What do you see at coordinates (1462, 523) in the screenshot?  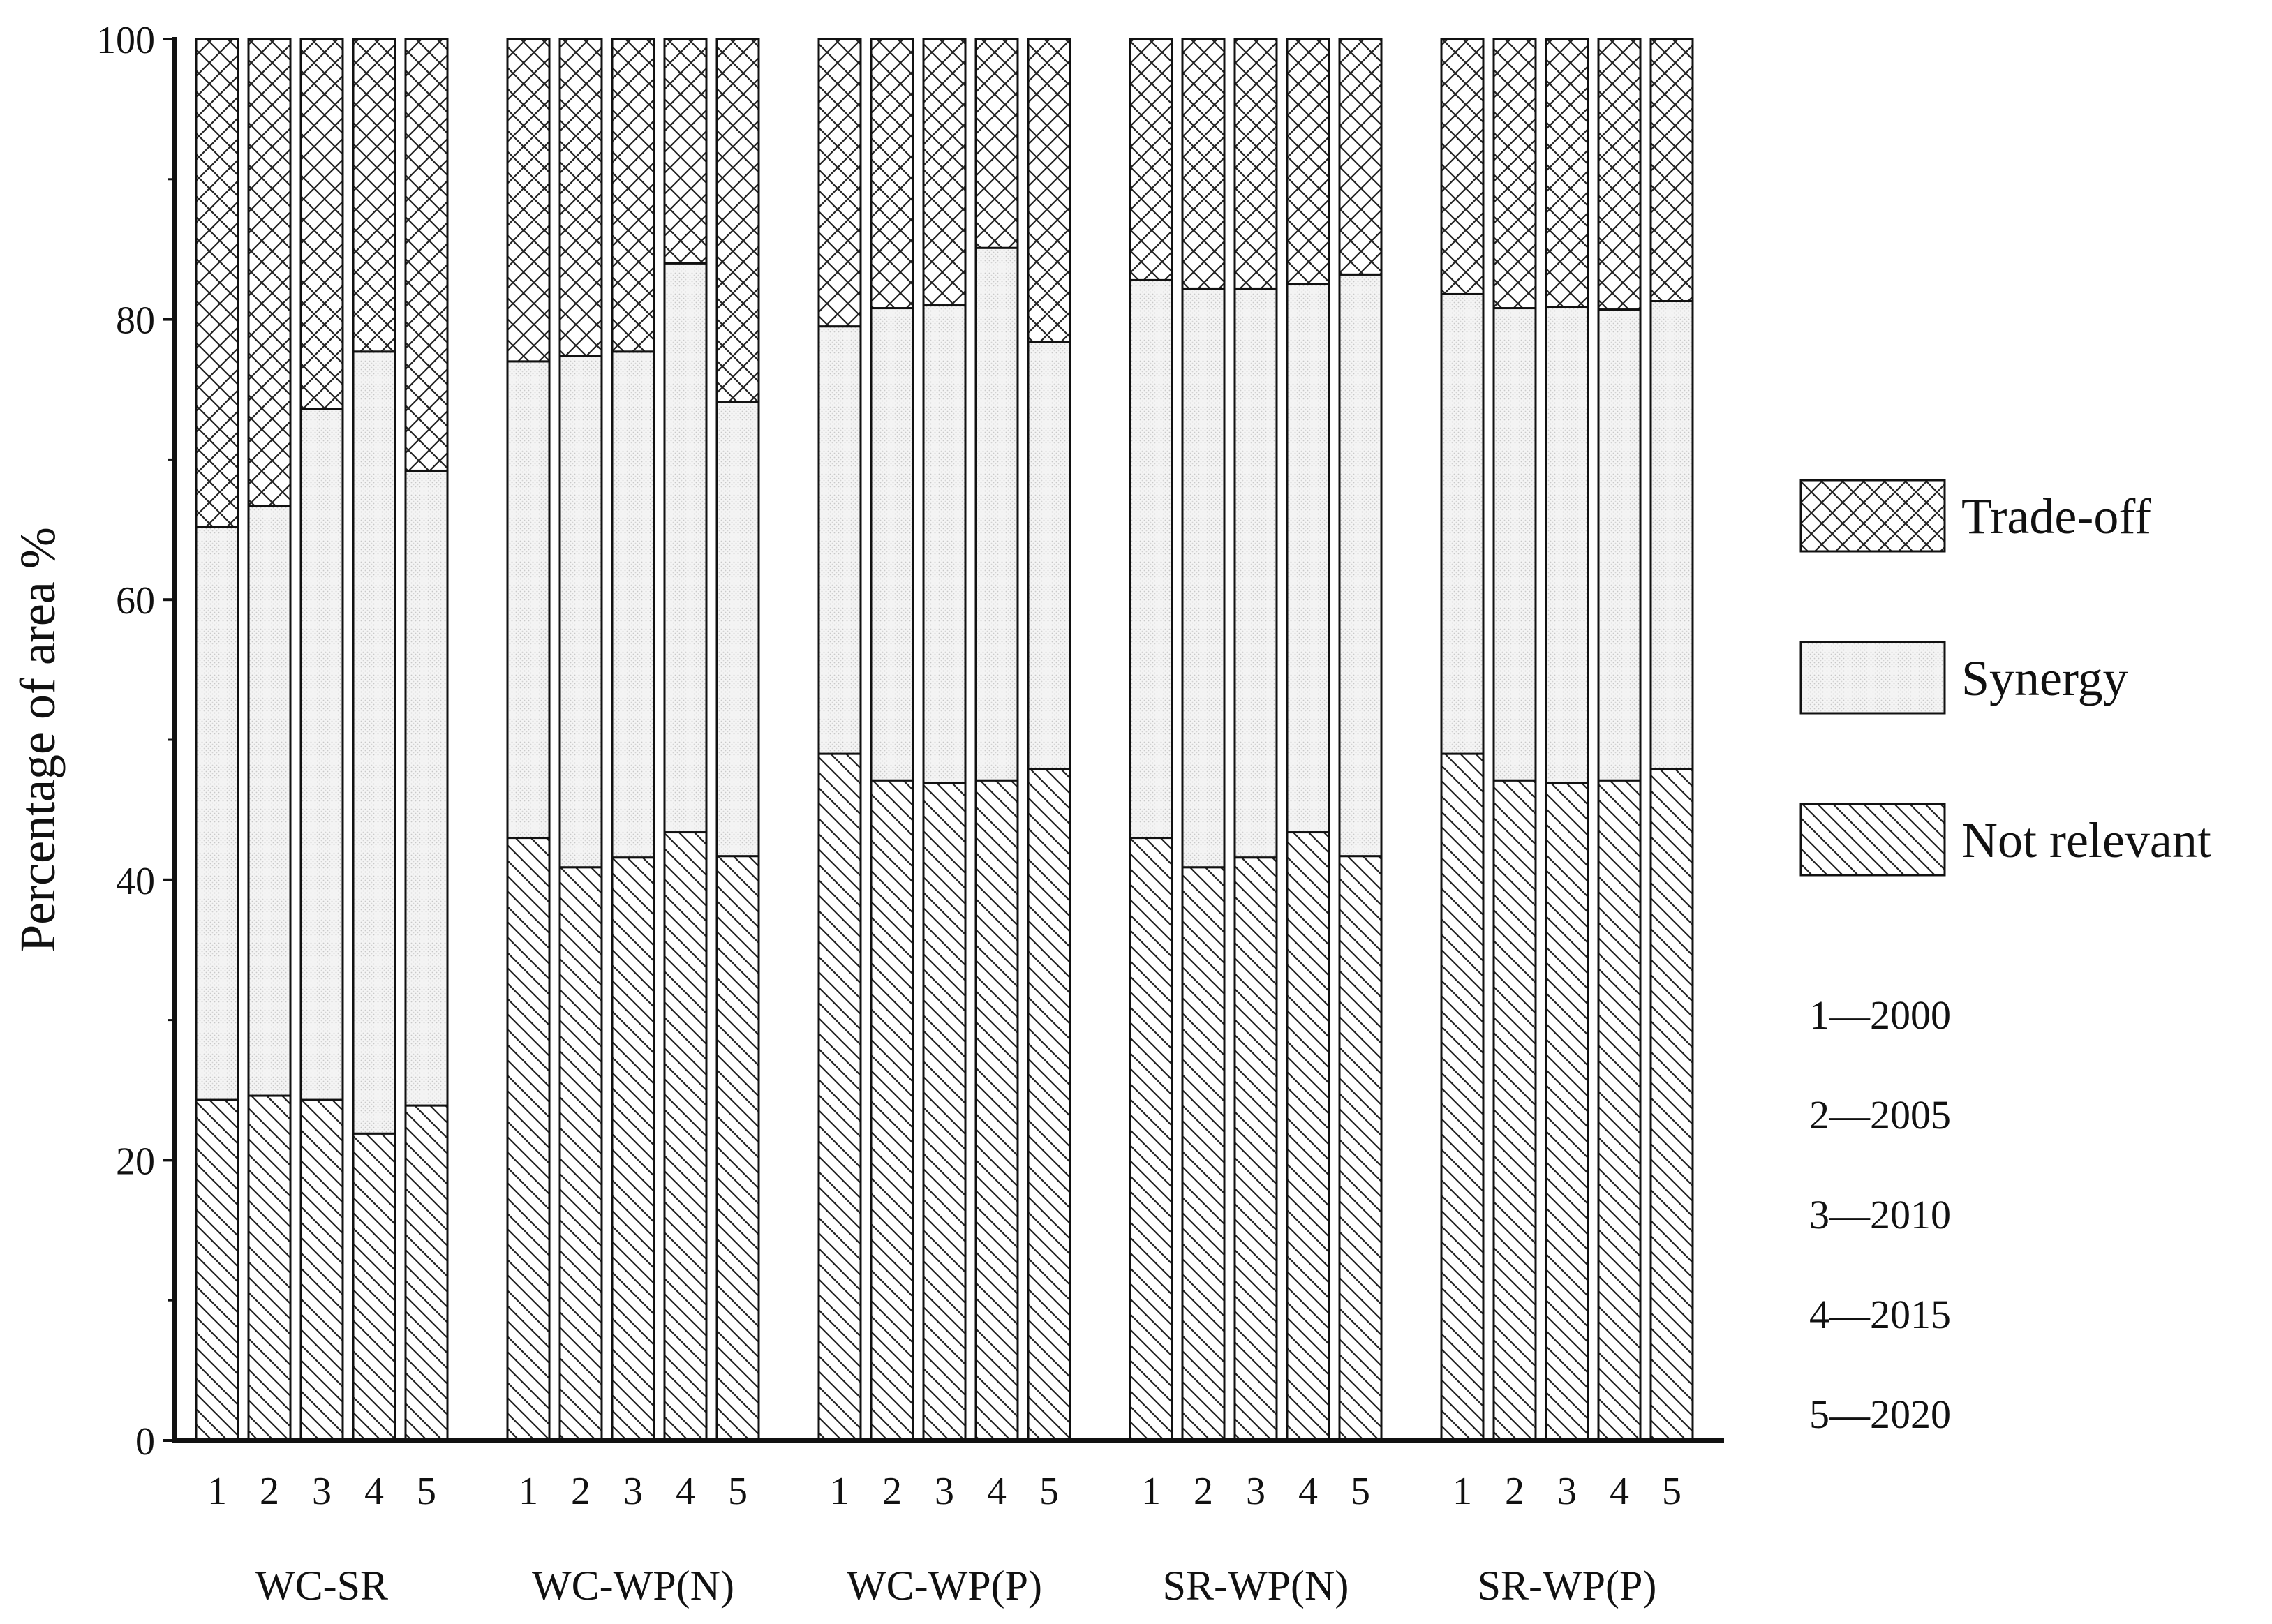 I see `bar-sr-wp-p-1-synergy` at bounding box center [1462, 523].